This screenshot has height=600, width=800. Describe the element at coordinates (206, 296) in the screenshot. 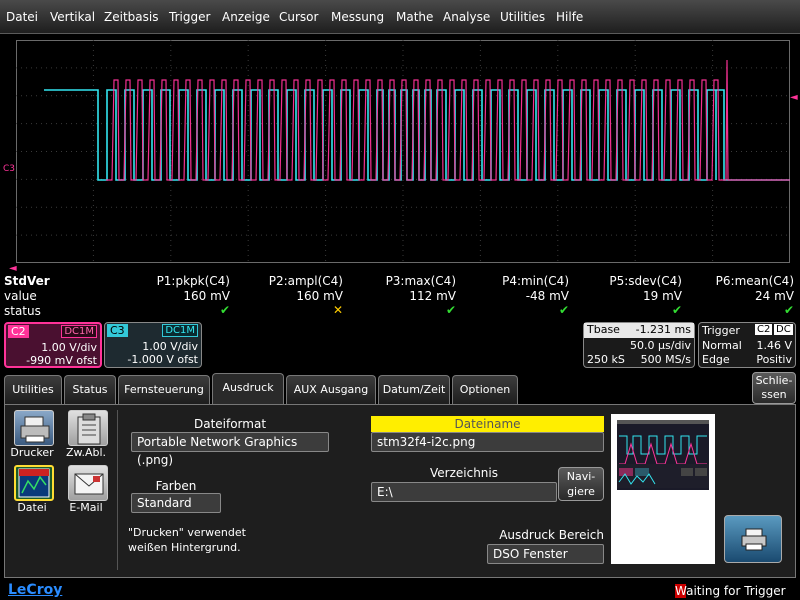

I see `p1-value: 160 mV` at that location.